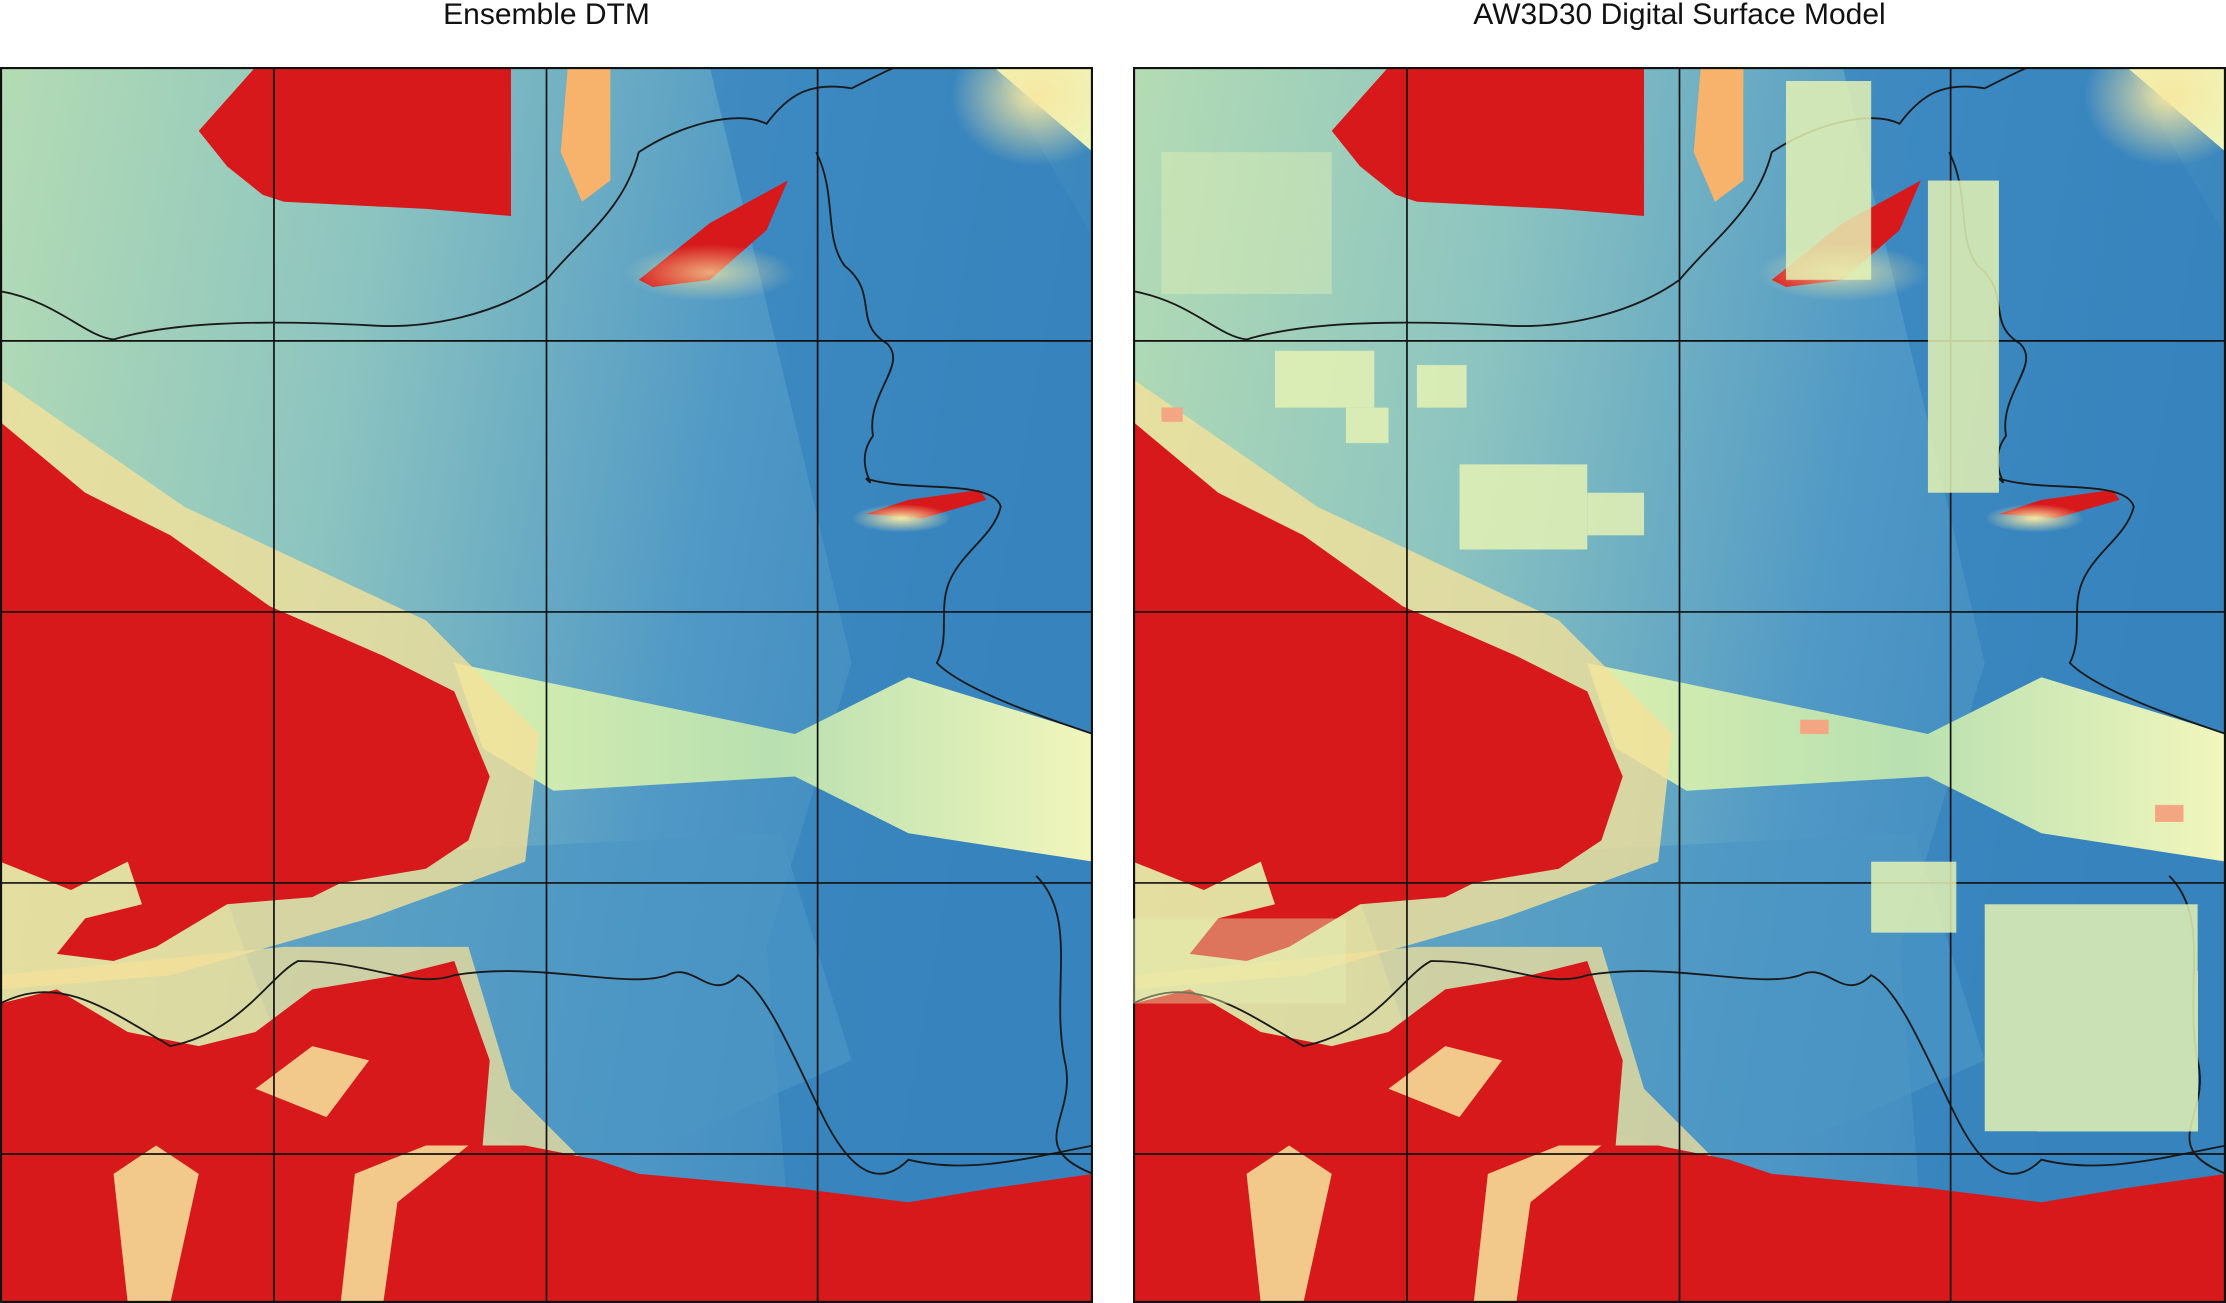 The height and width of the screenshot is (1303, 2226). What do you see at coordinates (1679, 15) in the screenshot?
I see `panel-title: AW3D30 Digital Surface Model` at bounding box center [1679, 15].